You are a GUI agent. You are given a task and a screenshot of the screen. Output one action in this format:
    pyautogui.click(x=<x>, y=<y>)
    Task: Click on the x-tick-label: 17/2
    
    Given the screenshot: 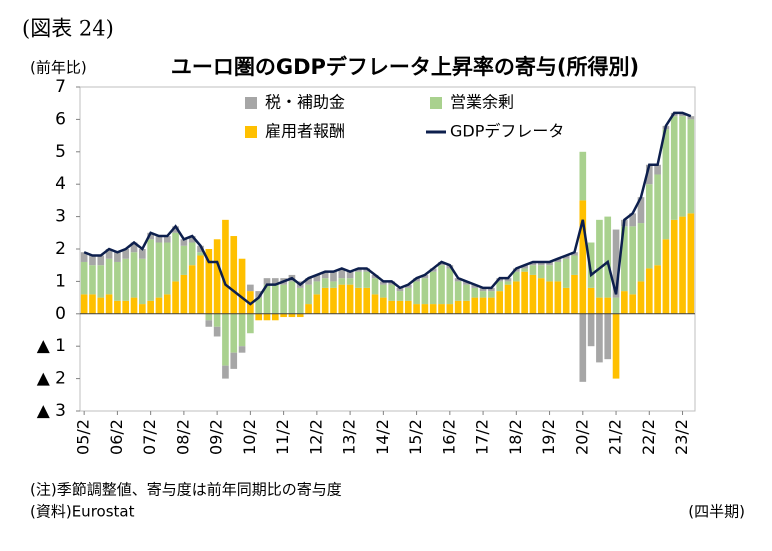 What is the action you would take?
    pyautogui.click(x=482, y=437)
    